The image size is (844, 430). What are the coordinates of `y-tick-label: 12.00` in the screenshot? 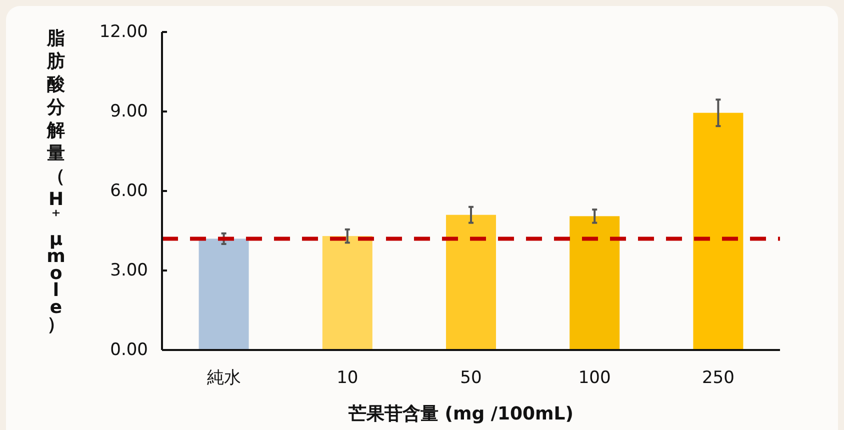 It's located at (123, 32).